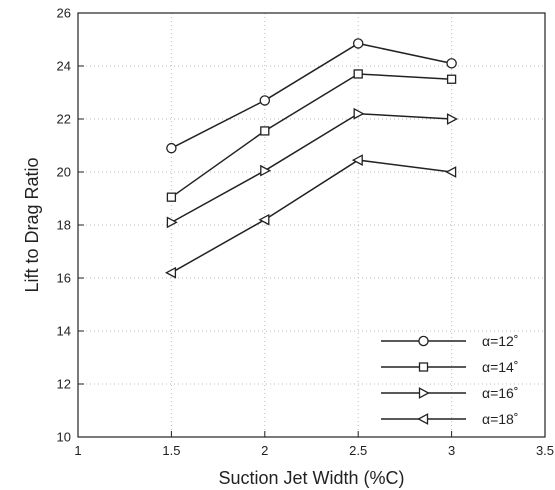 Image resolution: width=555 pixels, height=490 pixels. I want to click on y-tick-label: 20, so click(64, 172).